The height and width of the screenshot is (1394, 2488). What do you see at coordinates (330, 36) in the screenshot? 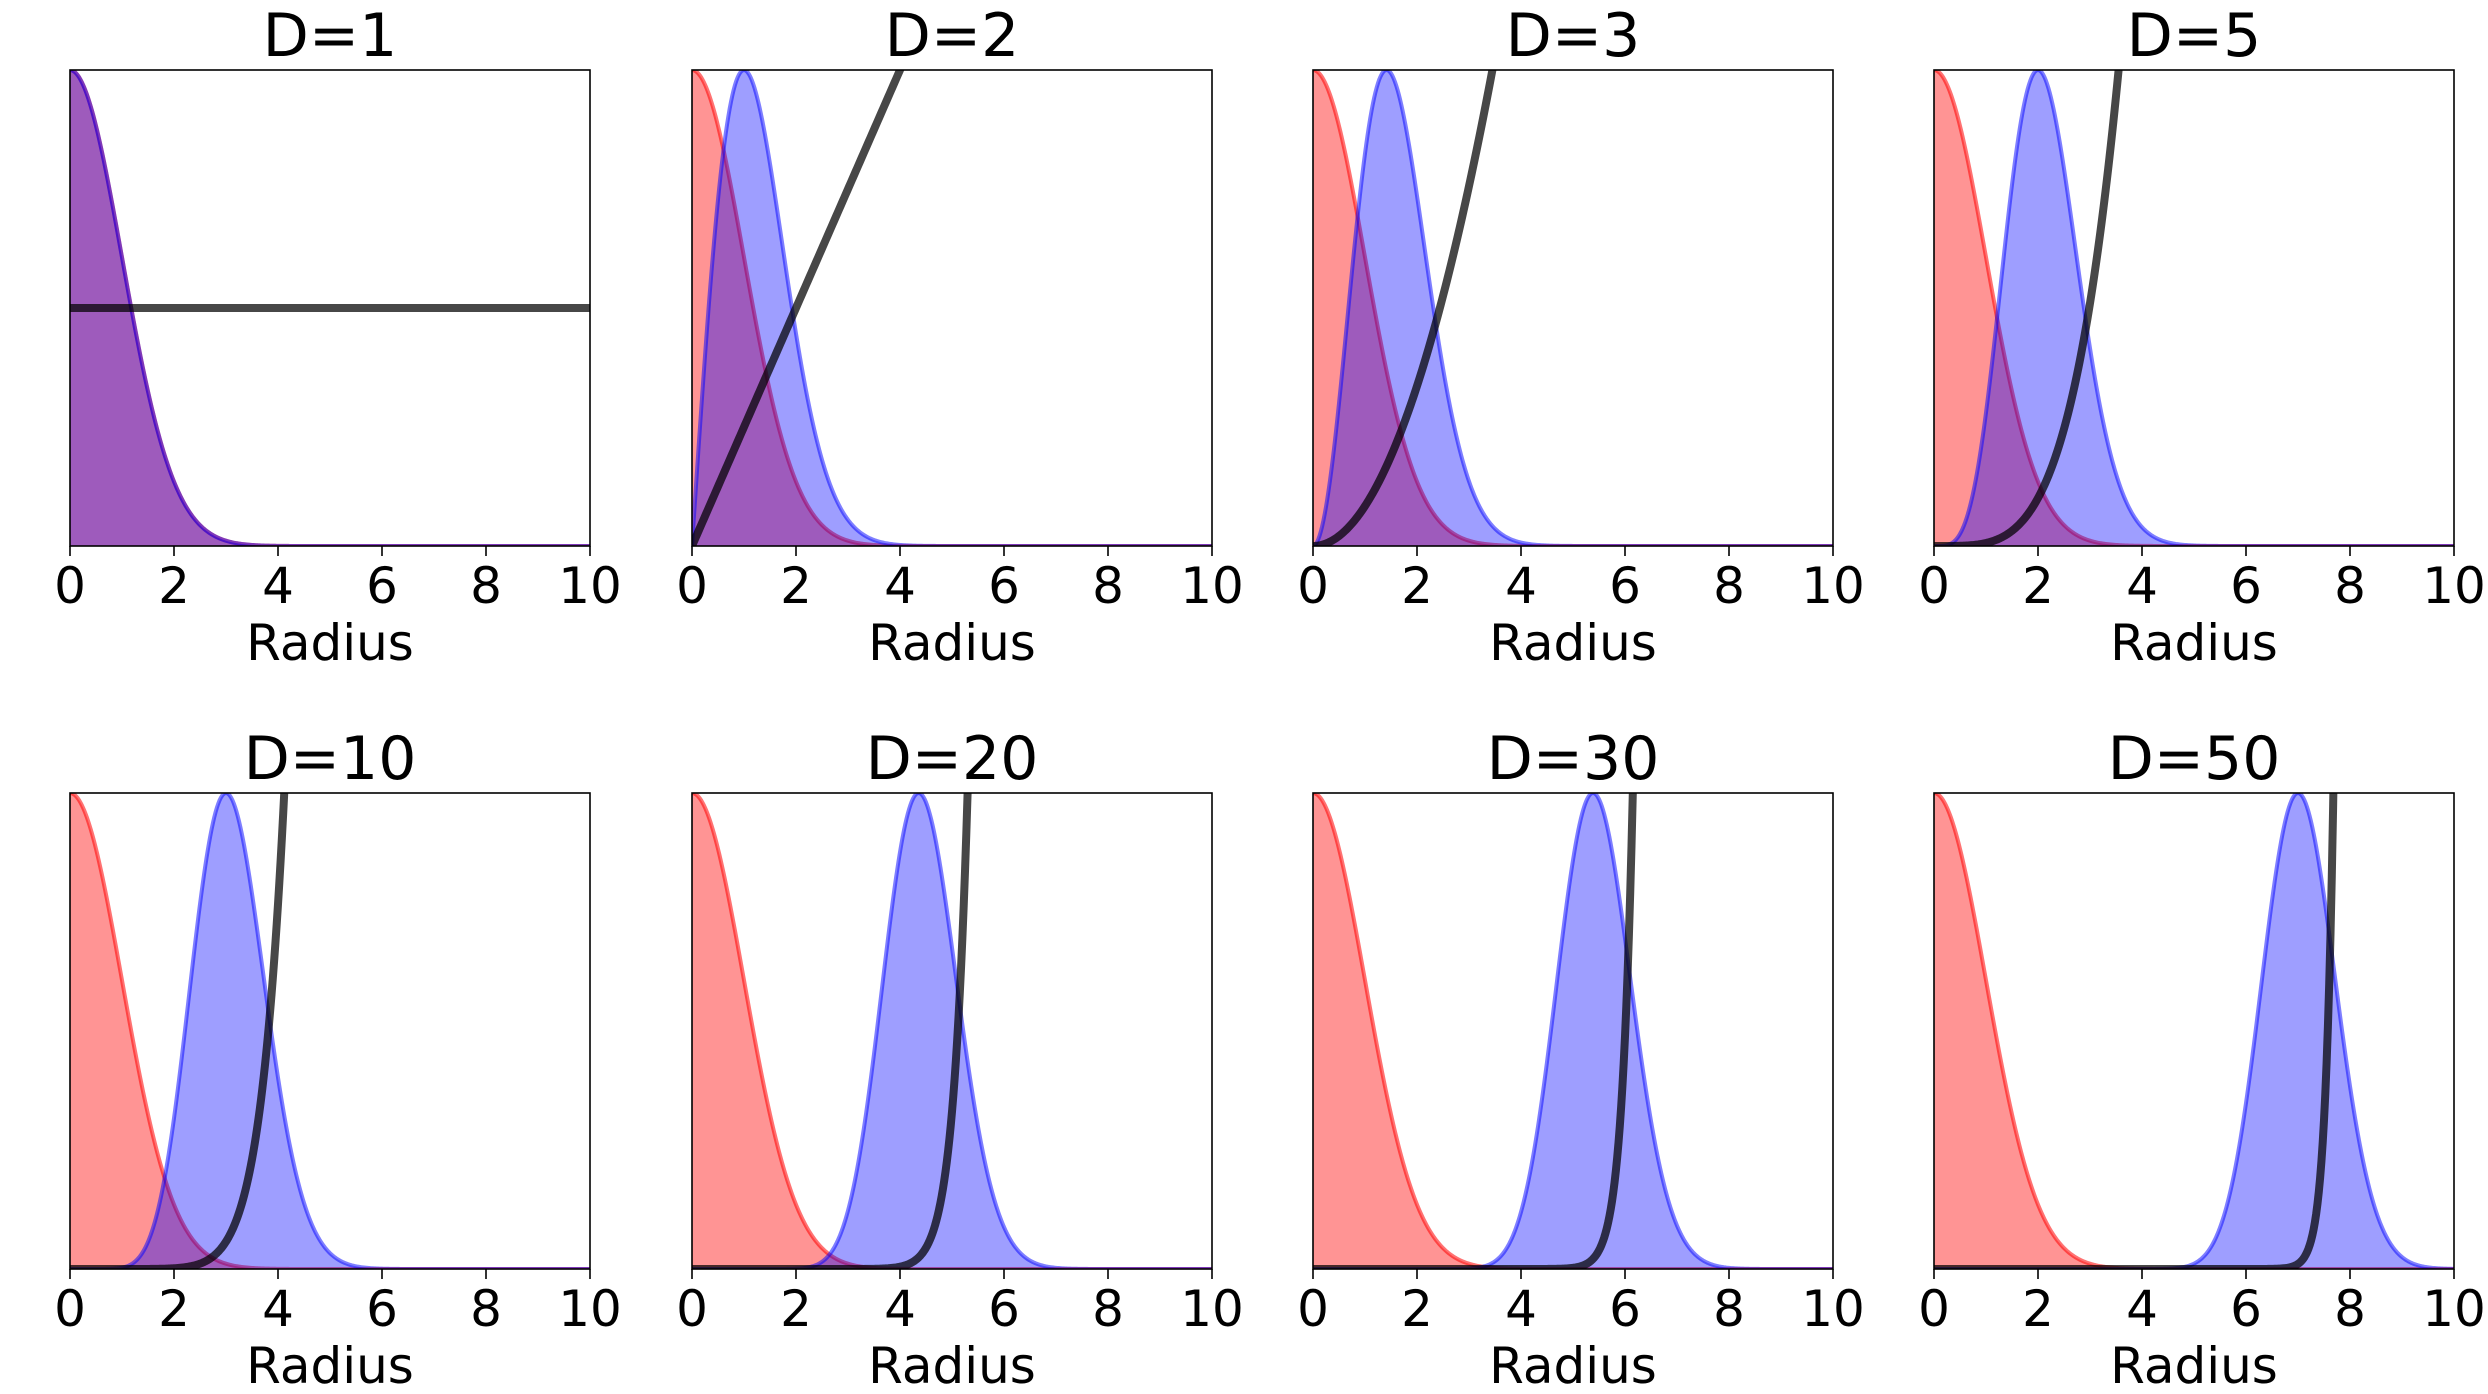
I see `subplot-title: D=1` at bounding box center [330, 36].